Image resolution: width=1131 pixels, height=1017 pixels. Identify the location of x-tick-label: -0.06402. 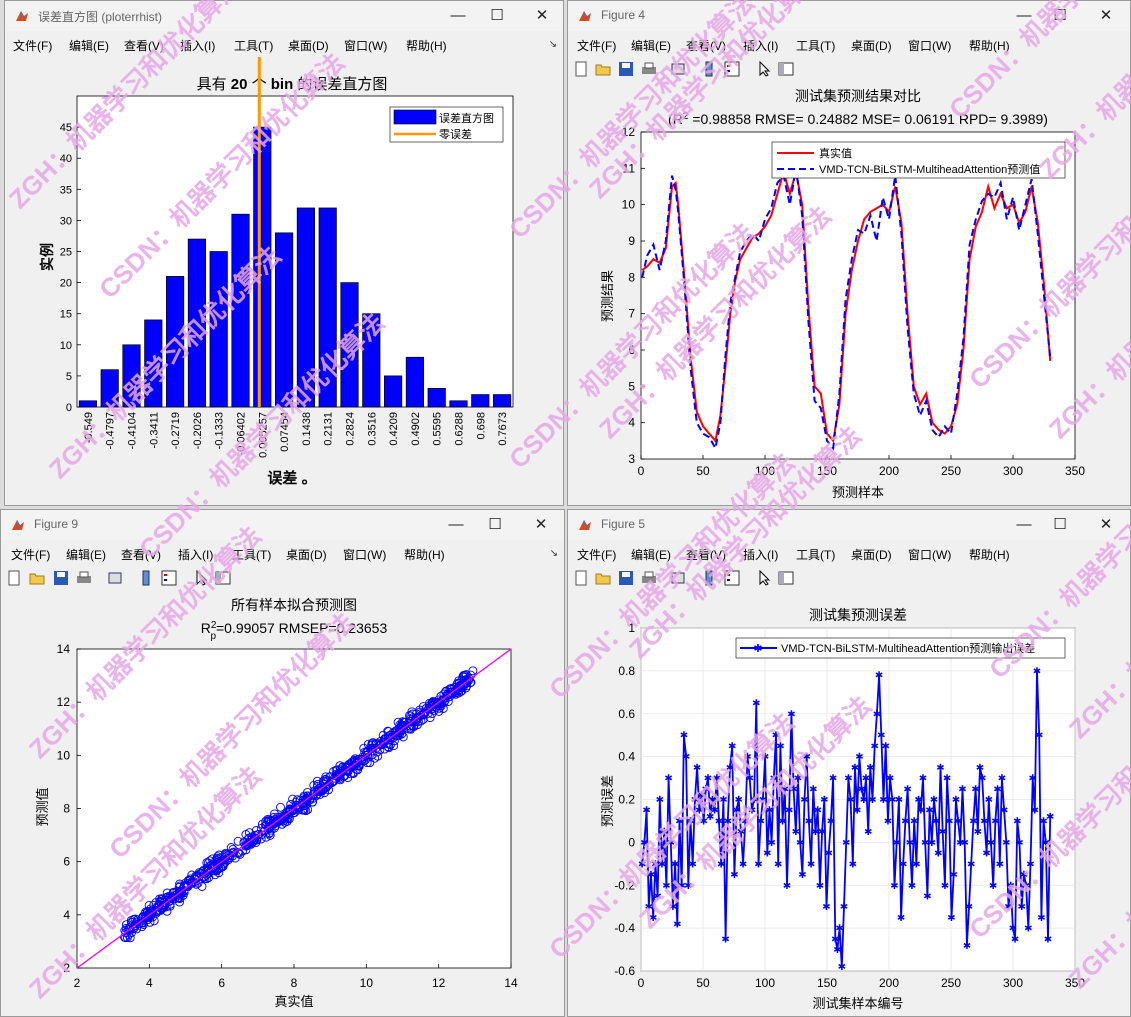
(242, 433).